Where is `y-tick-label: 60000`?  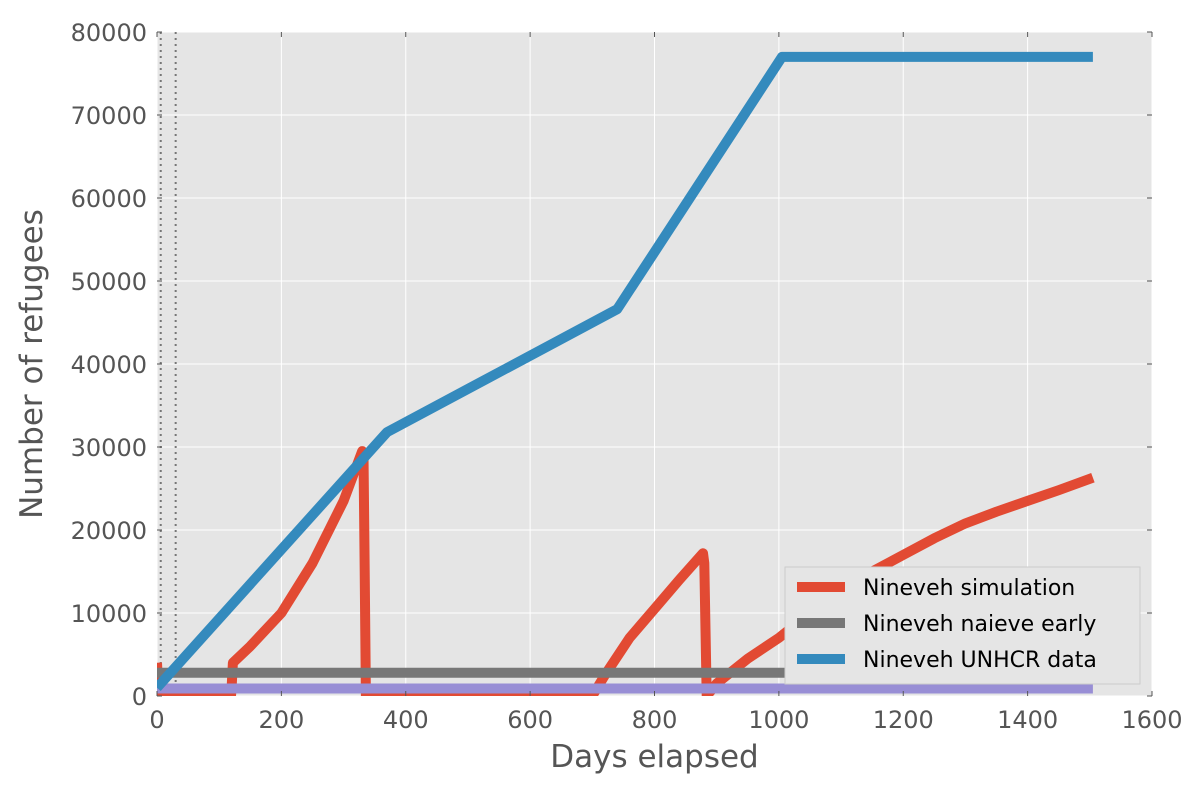
y-tick-label: 60000 is located at coordinates (109, 199).